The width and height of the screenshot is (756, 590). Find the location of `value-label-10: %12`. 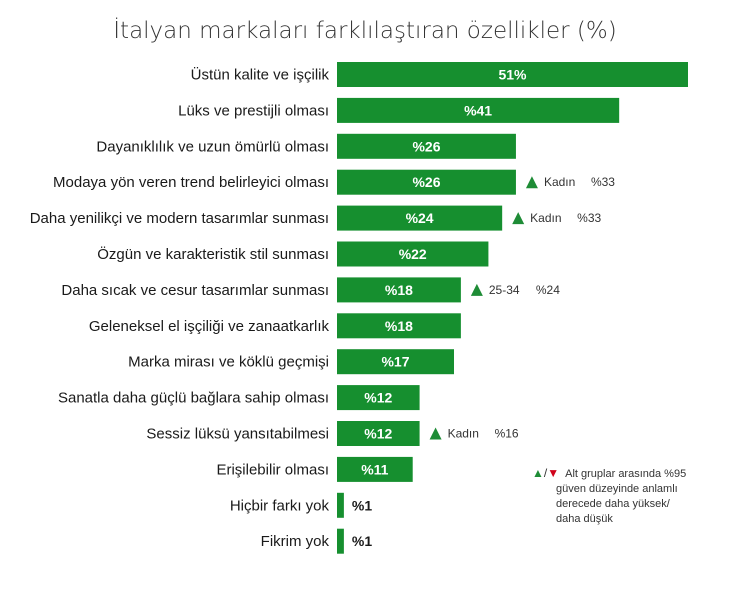

value-label-10: %12 is located at coordinates (378, 434).